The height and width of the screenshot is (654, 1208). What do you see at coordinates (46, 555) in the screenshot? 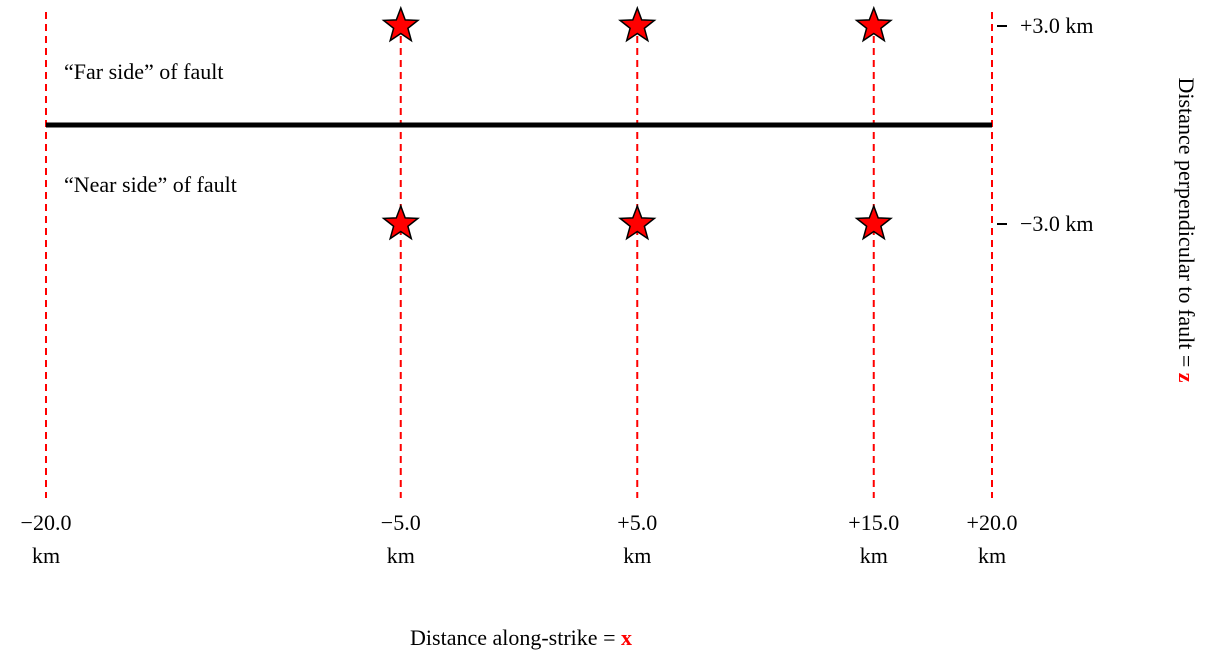
I see `x-tick-unit-0: km` at bounding box center [46, 555].